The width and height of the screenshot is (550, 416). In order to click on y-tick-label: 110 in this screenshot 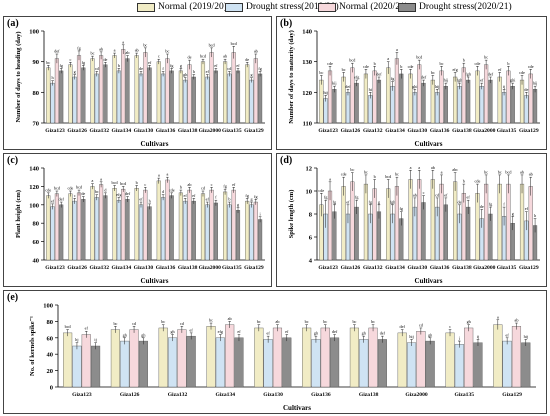, I will do `click(307, 124)`.